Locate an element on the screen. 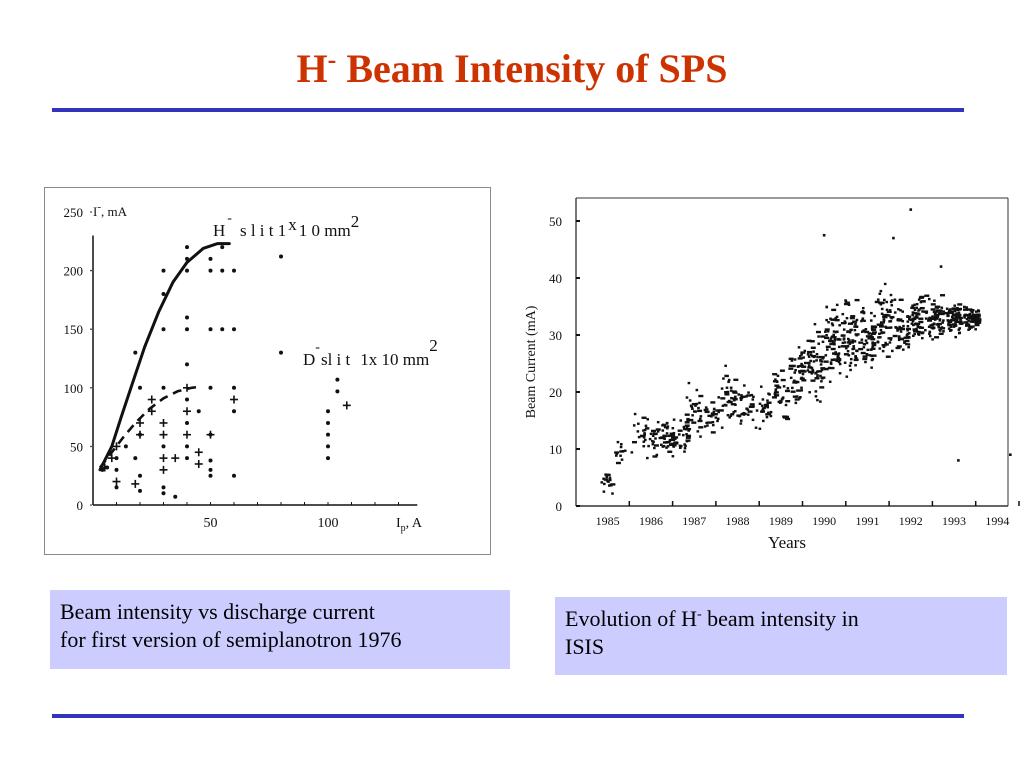 The image size is (1024, 768). bottom-divider is located at coordinates (508, 716).